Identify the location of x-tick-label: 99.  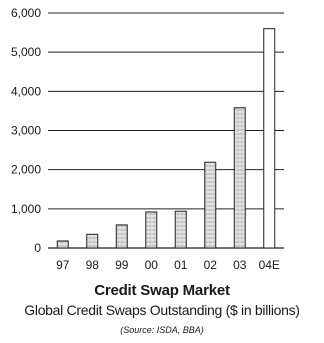
(122, 265).